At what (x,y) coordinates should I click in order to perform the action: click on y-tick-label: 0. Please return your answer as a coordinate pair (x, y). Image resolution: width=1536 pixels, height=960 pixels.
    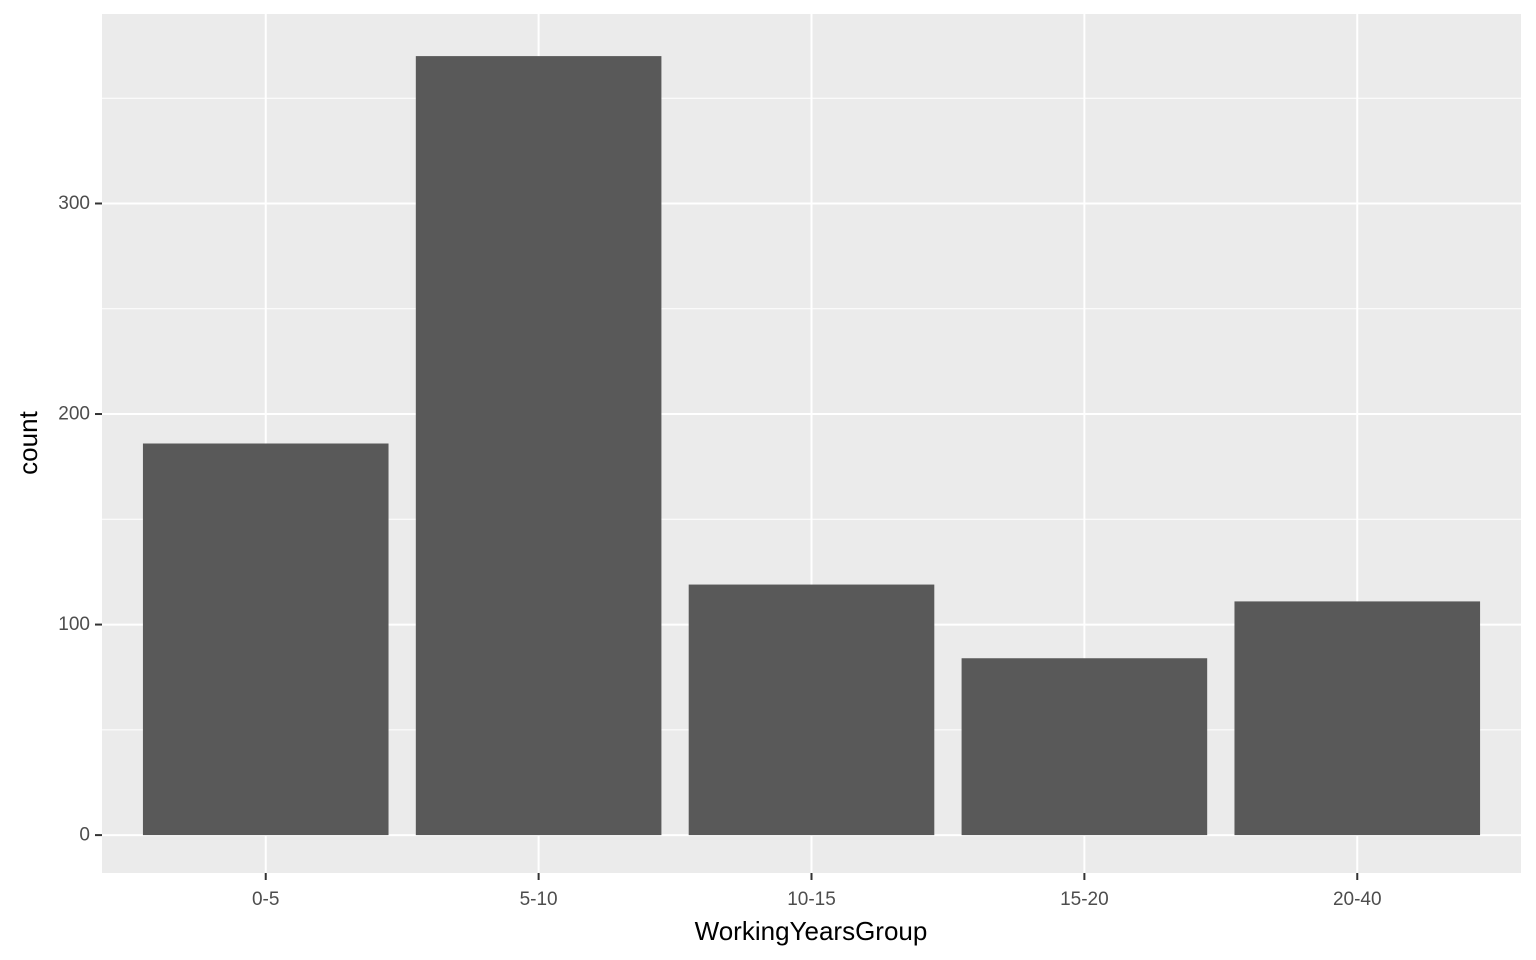
    Looking at the image, I should click on (84, 835).